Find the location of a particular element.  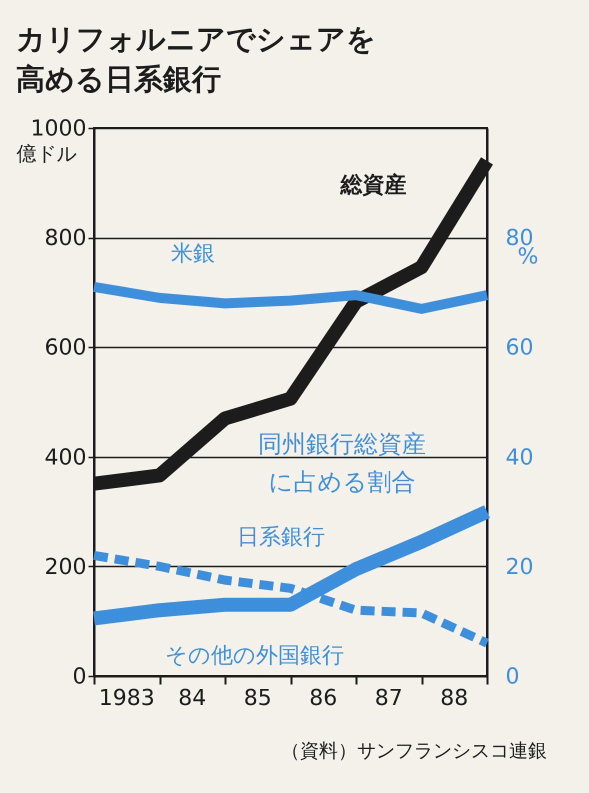

y-axis-title: 億ドル is located at coordinates (46, 154).